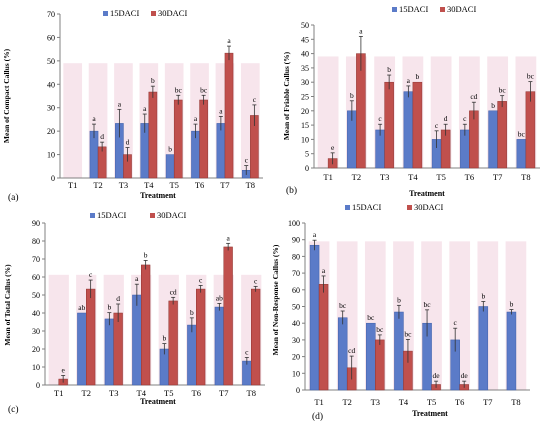  Describe the element at coordinates (13, 197) in the screenshot. I see `panel-label: (a)` at that location.